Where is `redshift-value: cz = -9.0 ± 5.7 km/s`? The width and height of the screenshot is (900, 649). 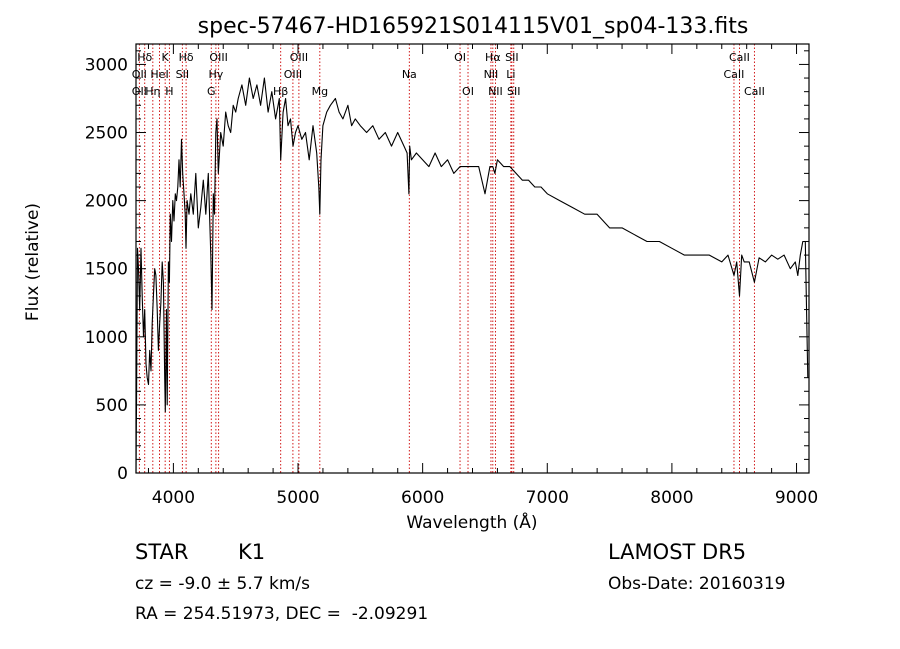
redshift-value: cz = -9.0 ± 5.7 km/s is located at coordinates (222, 584).